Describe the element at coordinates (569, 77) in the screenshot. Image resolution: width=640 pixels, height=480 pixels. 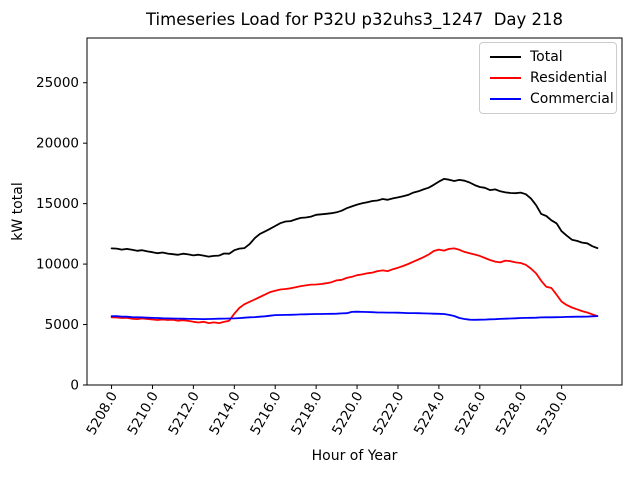
I see `legend-label-residential: Residential` at that location.